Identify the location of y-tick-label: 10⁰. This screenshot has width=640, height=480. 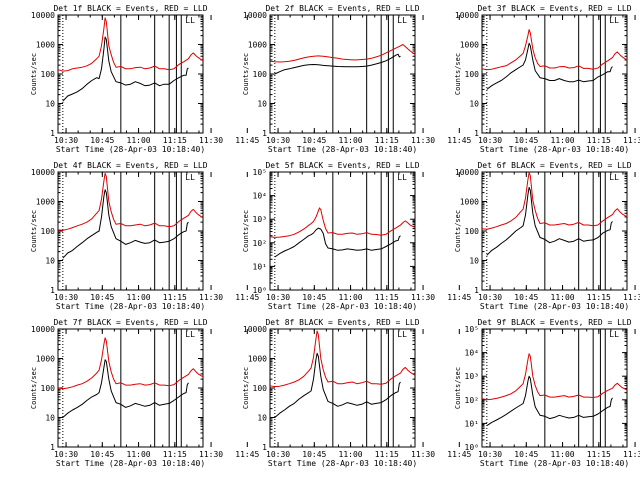
(260, 290).